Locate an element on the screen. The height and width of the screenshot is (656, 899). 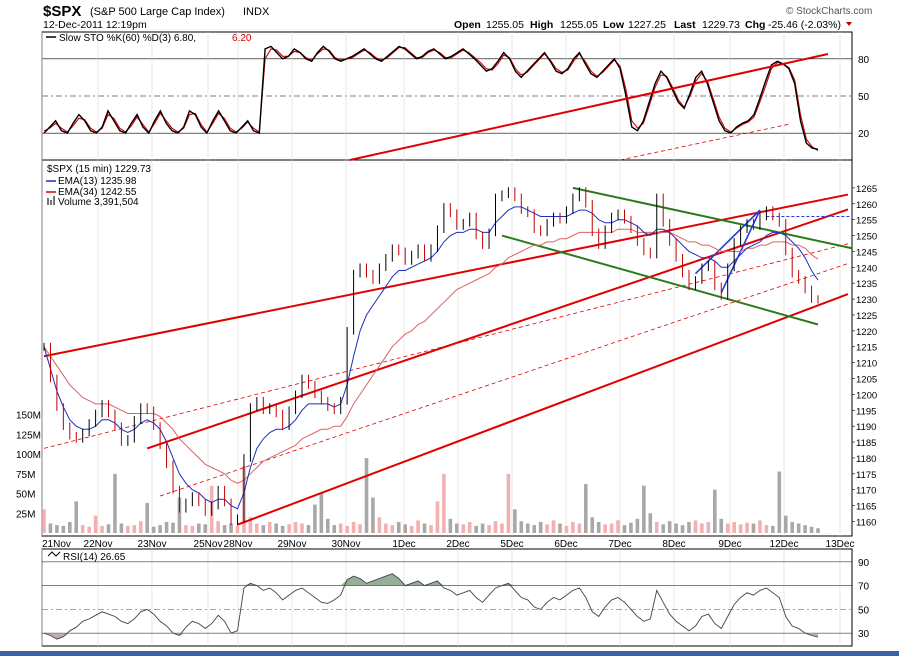
low-value: 1227.25 is located at coordinates (647, 25).